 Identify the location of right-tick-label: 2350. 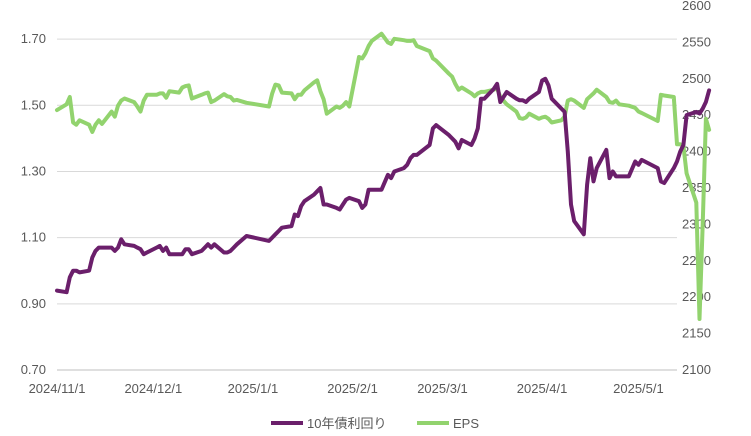
(696, 187).